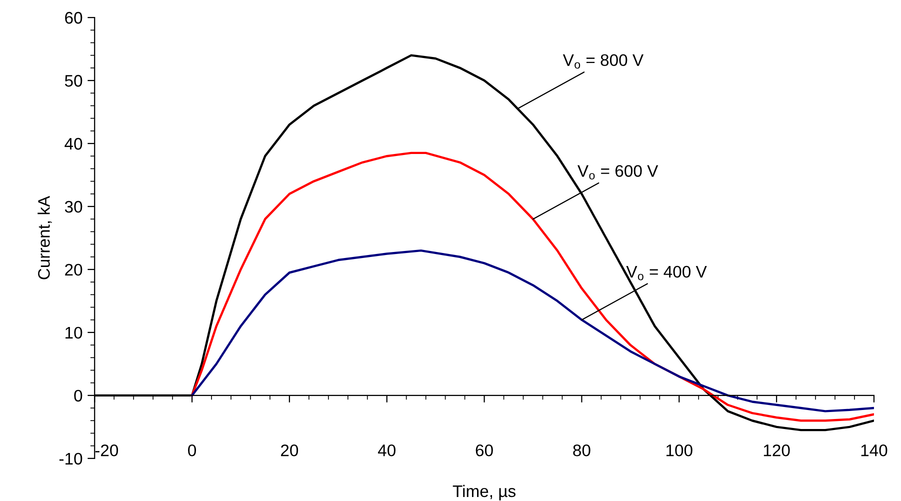 The width and height of the screenshot is (901, 501). I want to click on x-tick-label: 120, so click(777, 450).